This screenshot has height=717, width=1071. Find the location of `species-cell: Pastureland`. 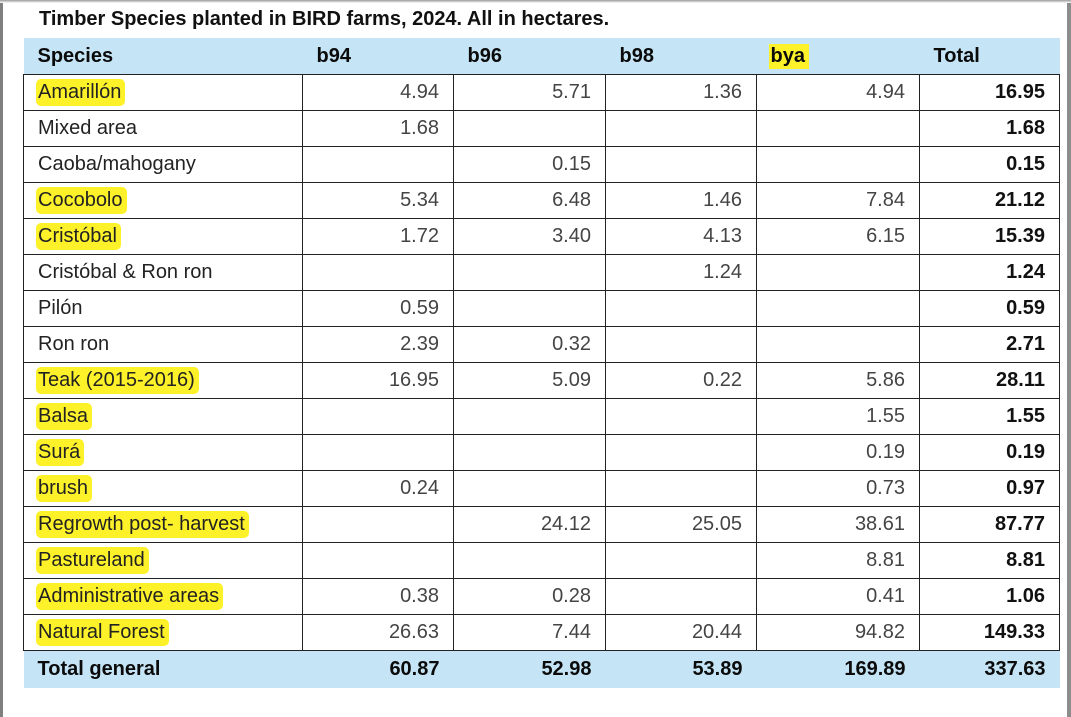

species-cell: Pastureland is located at coordinates (163, 560).